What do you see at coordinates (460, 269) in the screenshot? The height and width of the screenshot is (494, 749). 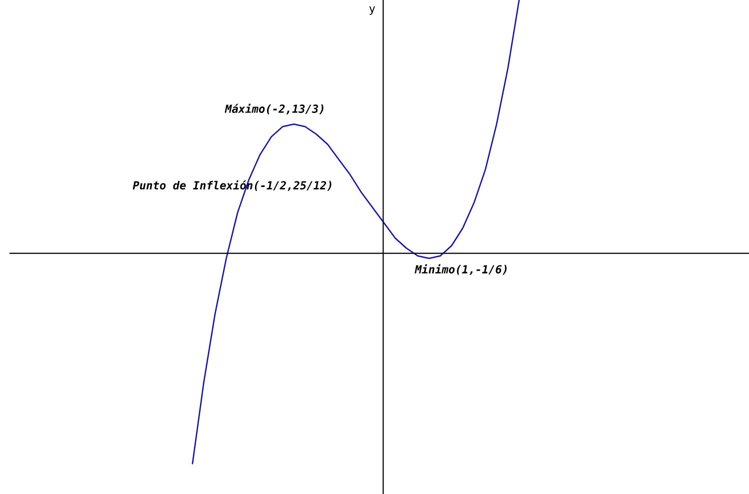 I see `annotation: Minimo(1,-1/6)` at bounding box center [460, 269].